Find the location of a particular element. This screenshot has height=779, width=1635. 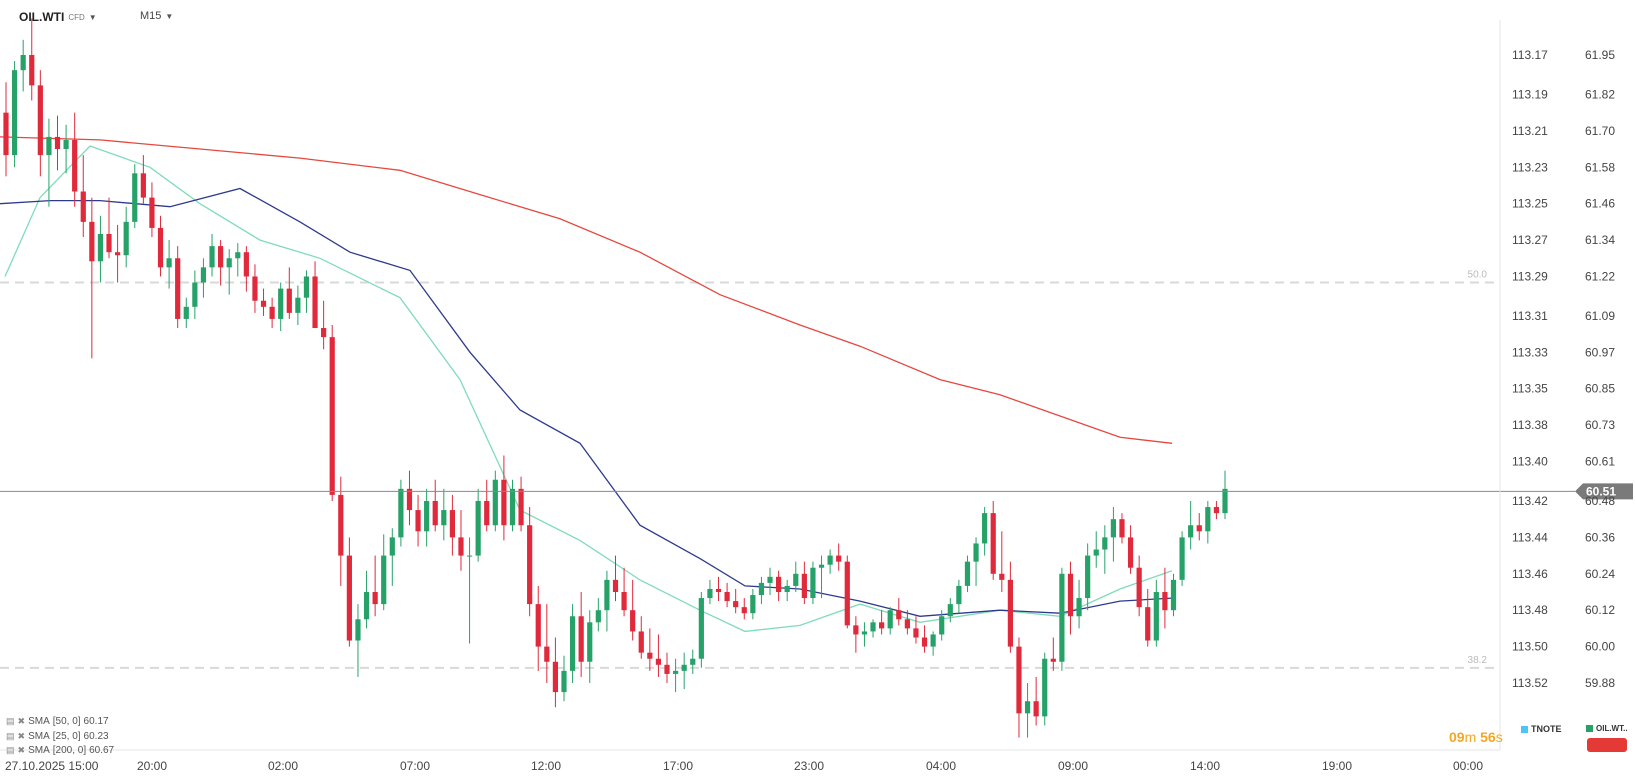

price-tick-label: 61.82 is located at coordinates (1600, 94).